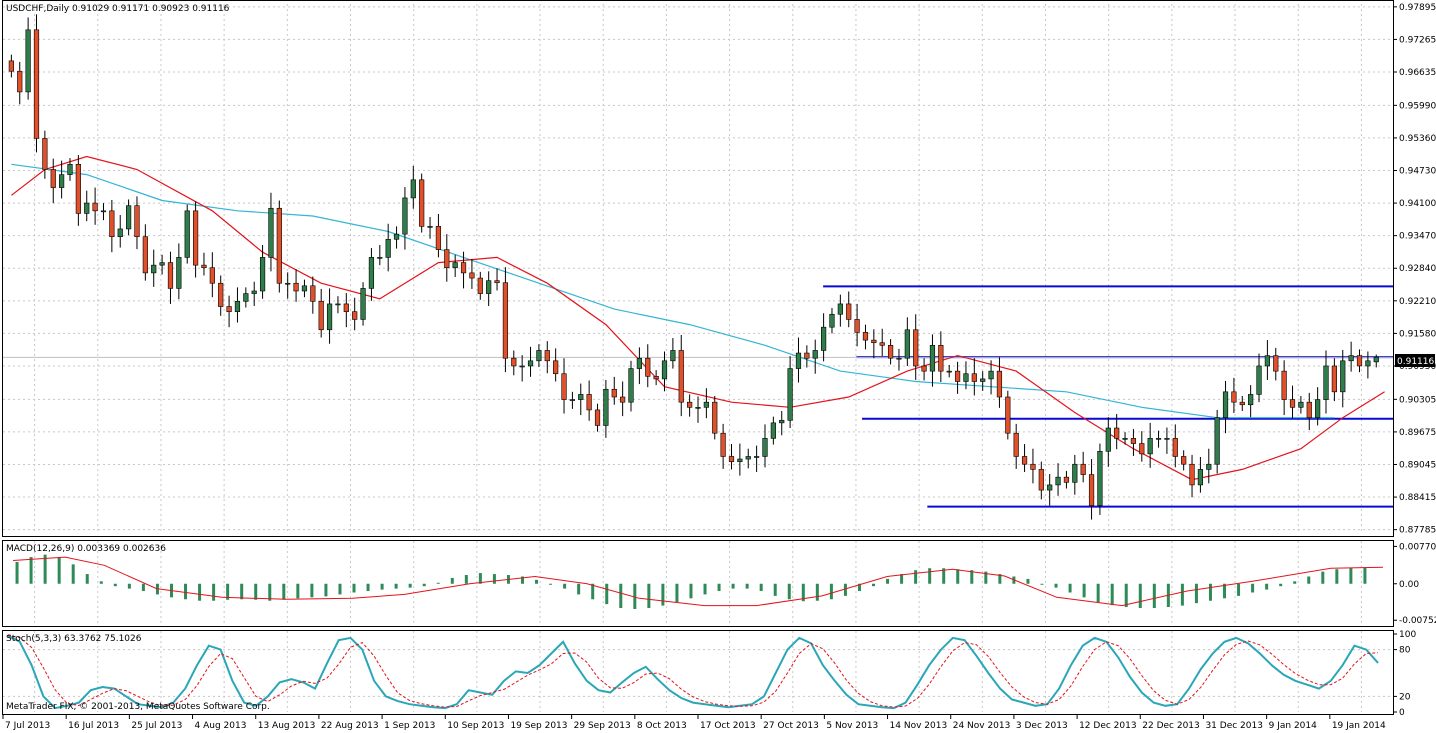 The width and height of the screenshot is (1436, 733). What do you see at coordinates (1417, 73) in the screenshot?
I see `price-tick-label: 0.96635` at bounding box center [1417, 73].